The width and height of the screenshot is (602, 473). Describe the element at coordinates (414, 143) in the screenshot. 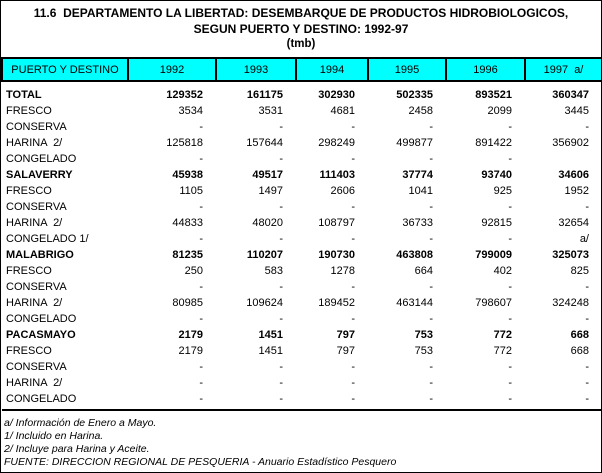

I see `value-cell: 499877` at that location.